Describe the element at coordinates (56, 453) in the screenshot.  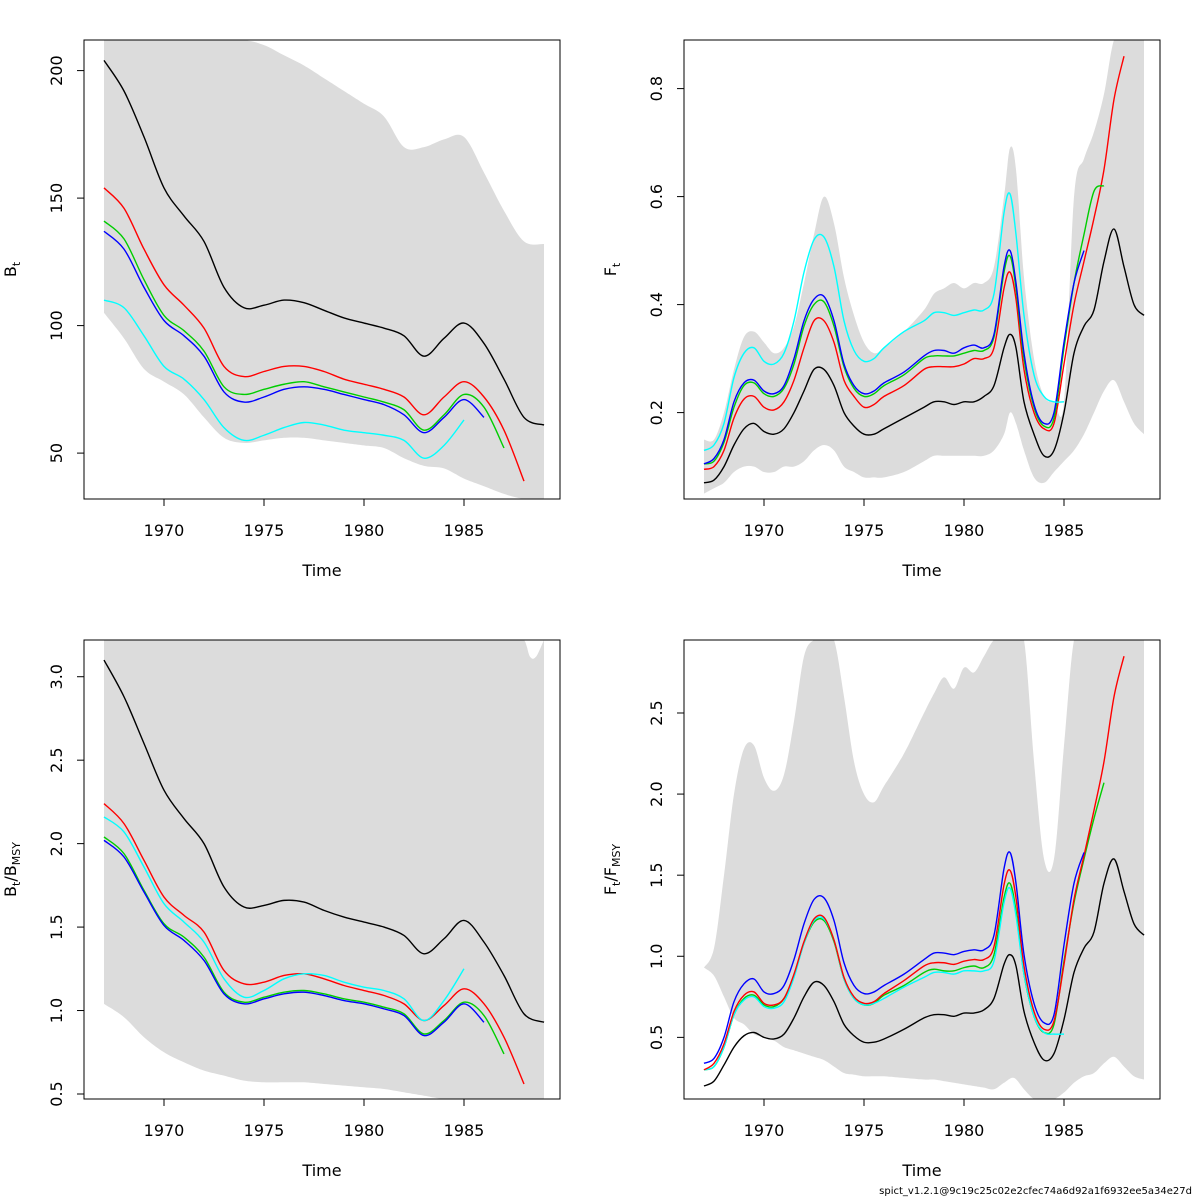
I see `y-tick-label: 50` at that location.